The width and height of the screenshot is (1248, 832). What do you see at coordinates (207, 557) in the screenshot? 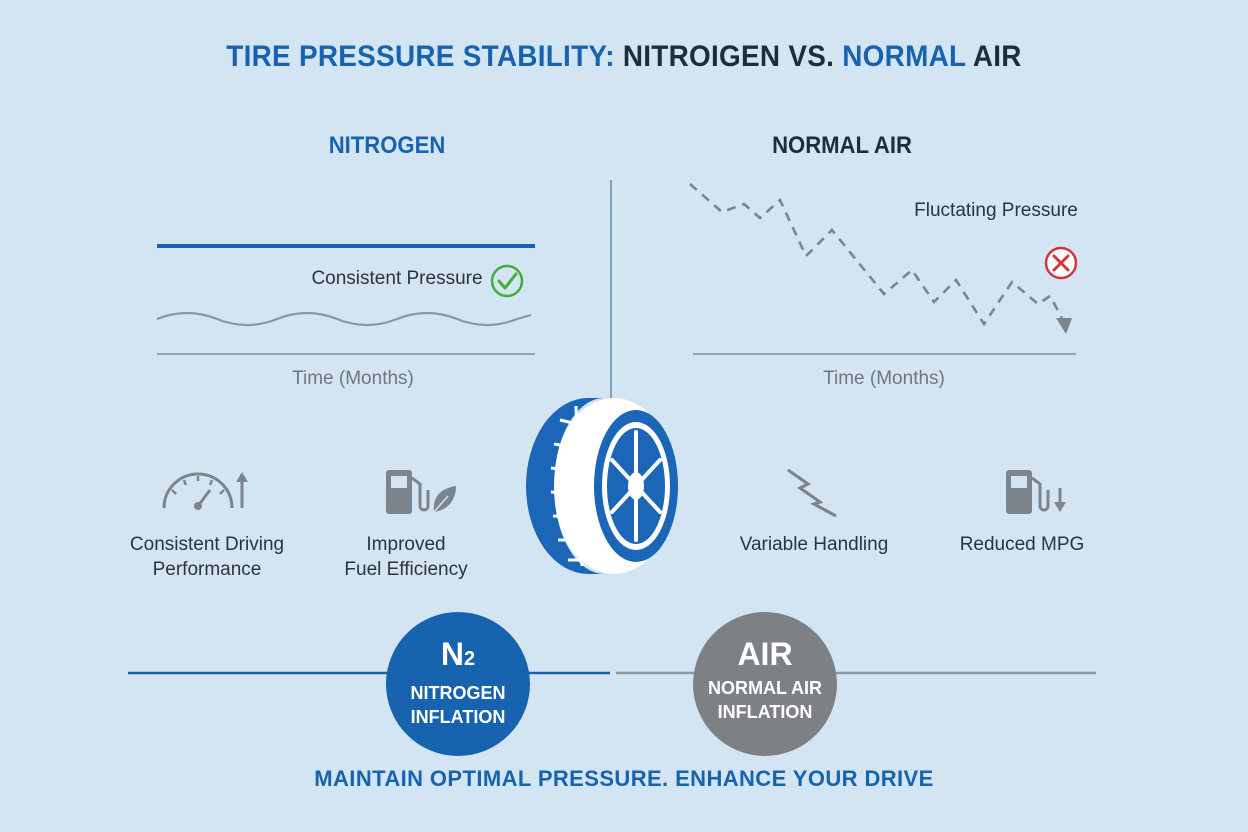
I see `benefit-driving-performance: Consistent Driving Performance` at bounding box center [207, 557].